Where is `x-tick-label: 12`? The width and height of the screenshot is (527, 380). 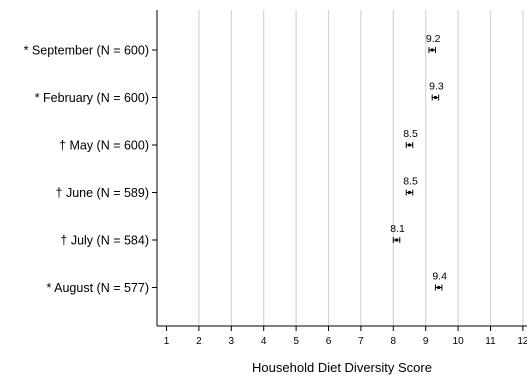
x-tick-label: 12 is located at coordinates (522, 341).